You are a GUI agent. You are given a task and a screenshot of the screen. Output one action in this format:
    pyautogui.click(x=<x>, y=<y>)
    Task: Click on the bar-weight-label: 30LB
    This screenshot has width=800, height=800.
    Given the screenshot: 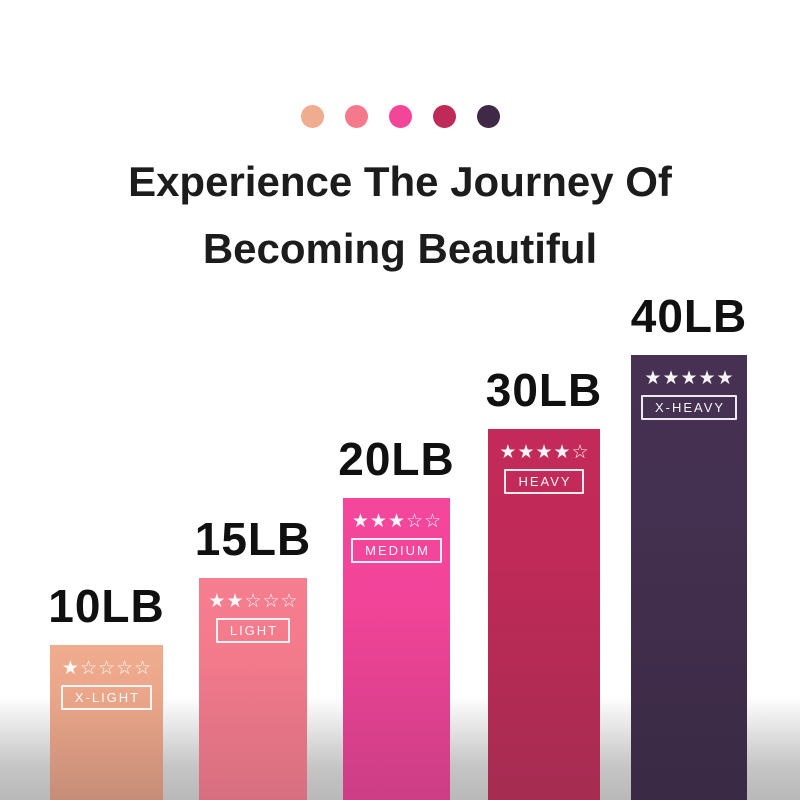 What is the action you would take?
    pyautogui.click(x=544, y=390)
    